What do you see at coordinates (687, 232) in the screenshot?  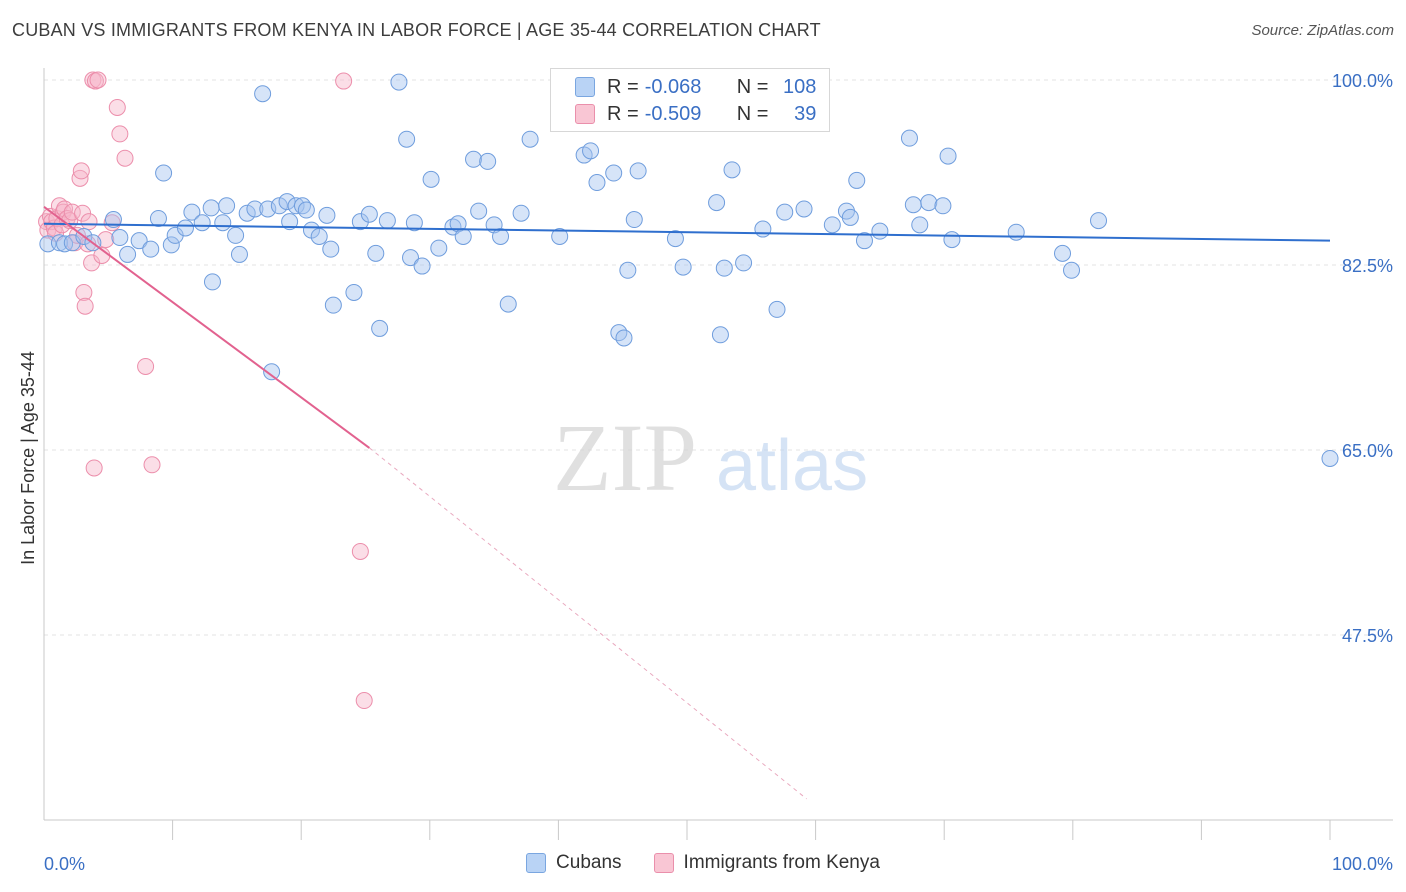 I see `cubans-trend-line` at bounding box center [687, 232].